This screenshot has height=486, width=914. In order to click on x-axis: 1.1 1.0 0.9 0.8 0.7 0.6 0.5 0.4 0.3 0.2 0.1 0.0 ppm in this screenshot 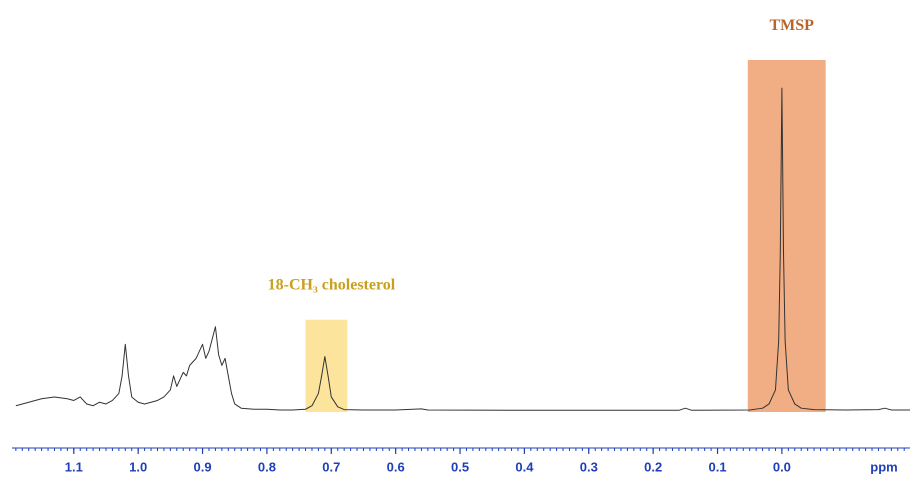, I will do `click(461, 460)`.